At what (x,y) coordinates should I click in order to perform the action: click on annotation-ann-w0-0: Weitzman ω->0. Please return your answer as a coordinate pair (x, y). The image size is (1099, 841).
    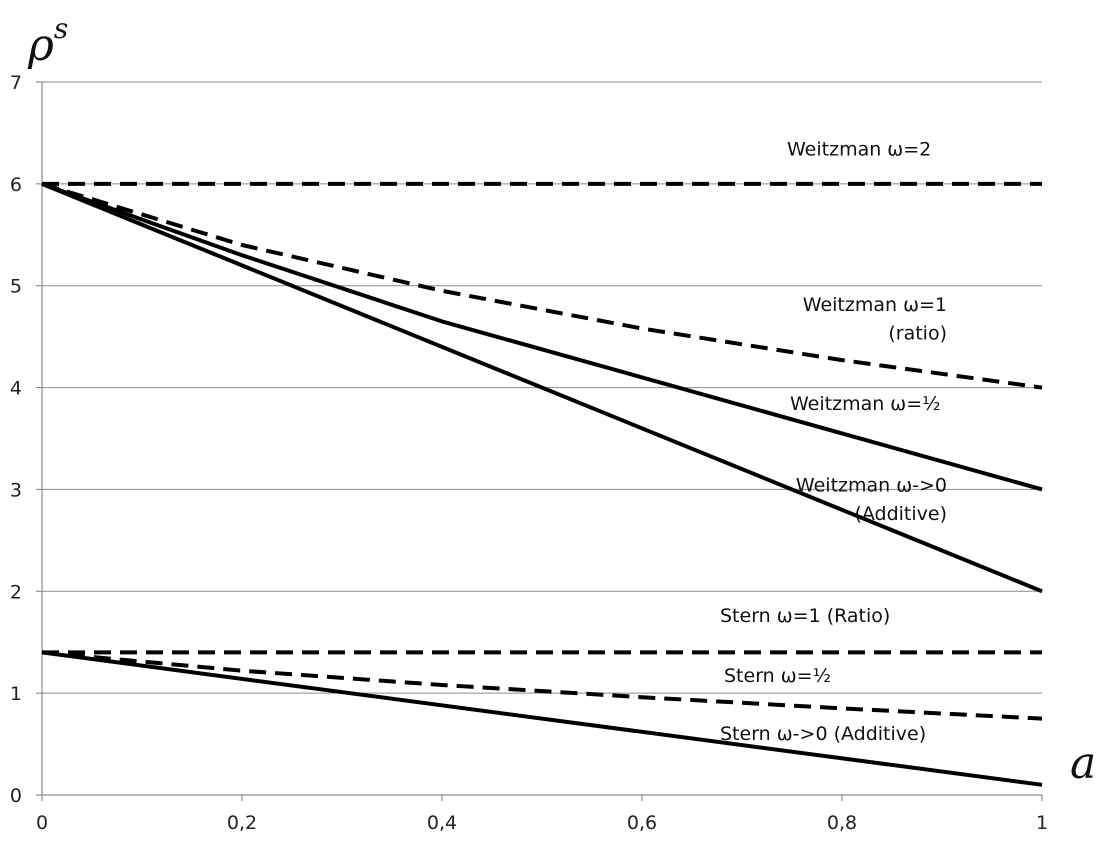
    Looking at the image, I should click on (871, 485).